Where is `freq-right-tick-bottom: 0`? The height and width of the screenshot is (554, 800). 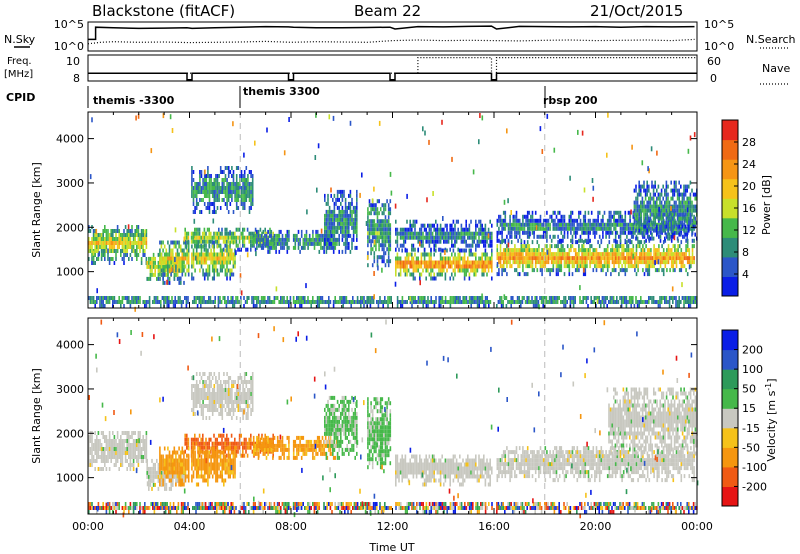 freq-right-tick-bottom: 0 is located at coordinates (713, 78).